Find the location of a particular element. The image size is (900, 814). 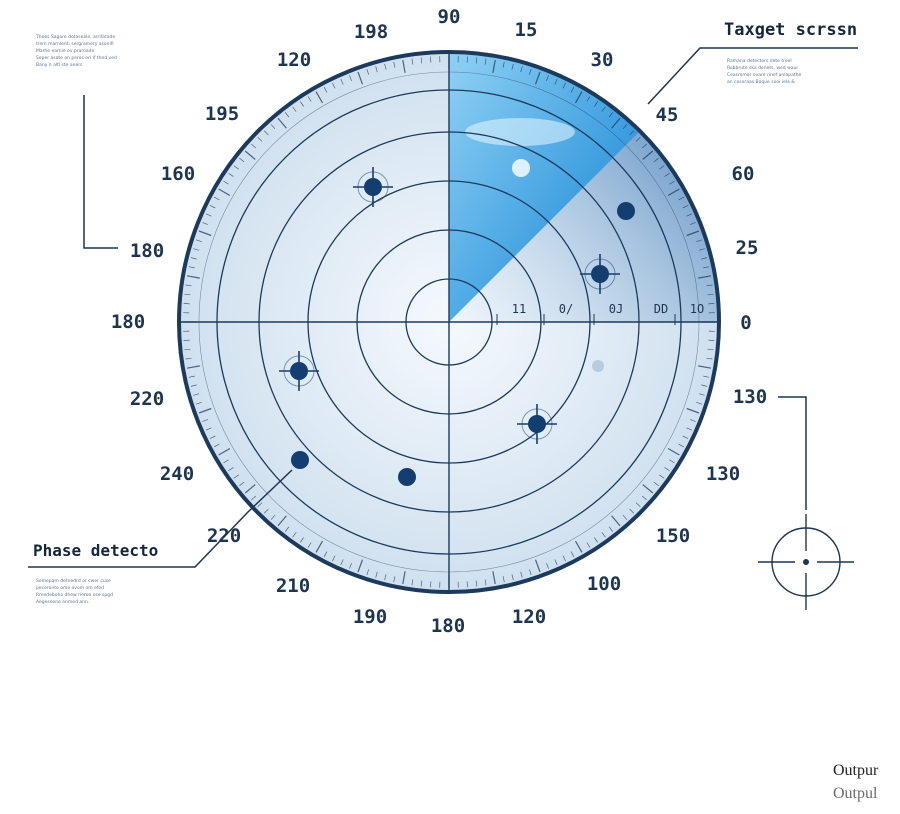

description-line: Semepam detnedrd or cwer cuse is located at coordinates (73, 581).